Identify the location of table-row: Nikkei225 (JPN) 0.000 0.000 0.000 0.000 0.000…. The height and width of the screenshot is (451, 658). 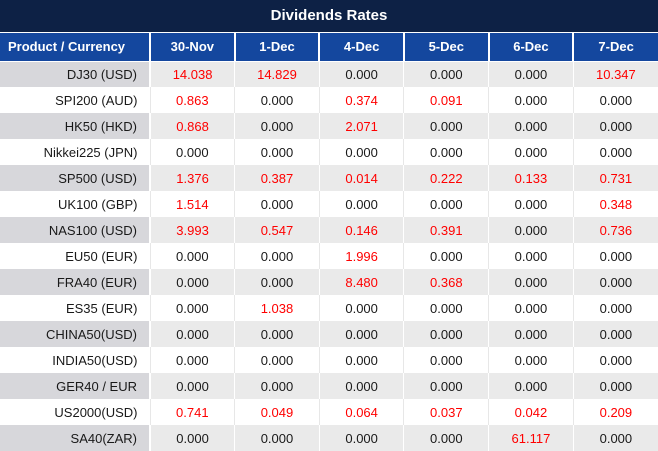
(329, 152).